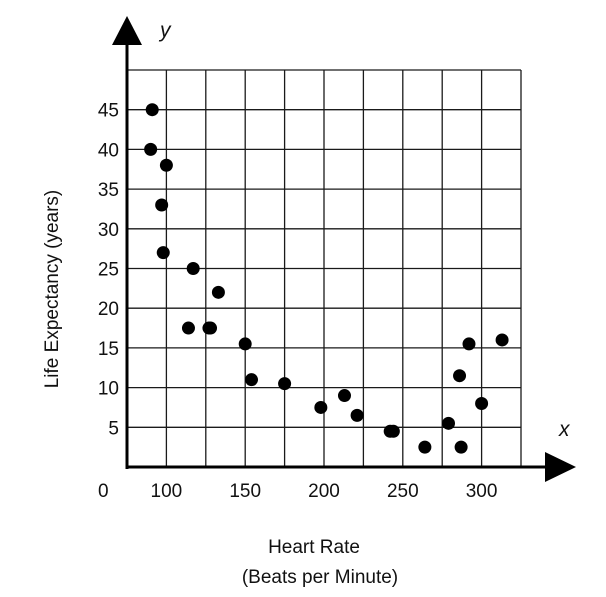 This screenshot has height=597, width=606. I want to click on y-tick-label: 10, so click(108, 389).